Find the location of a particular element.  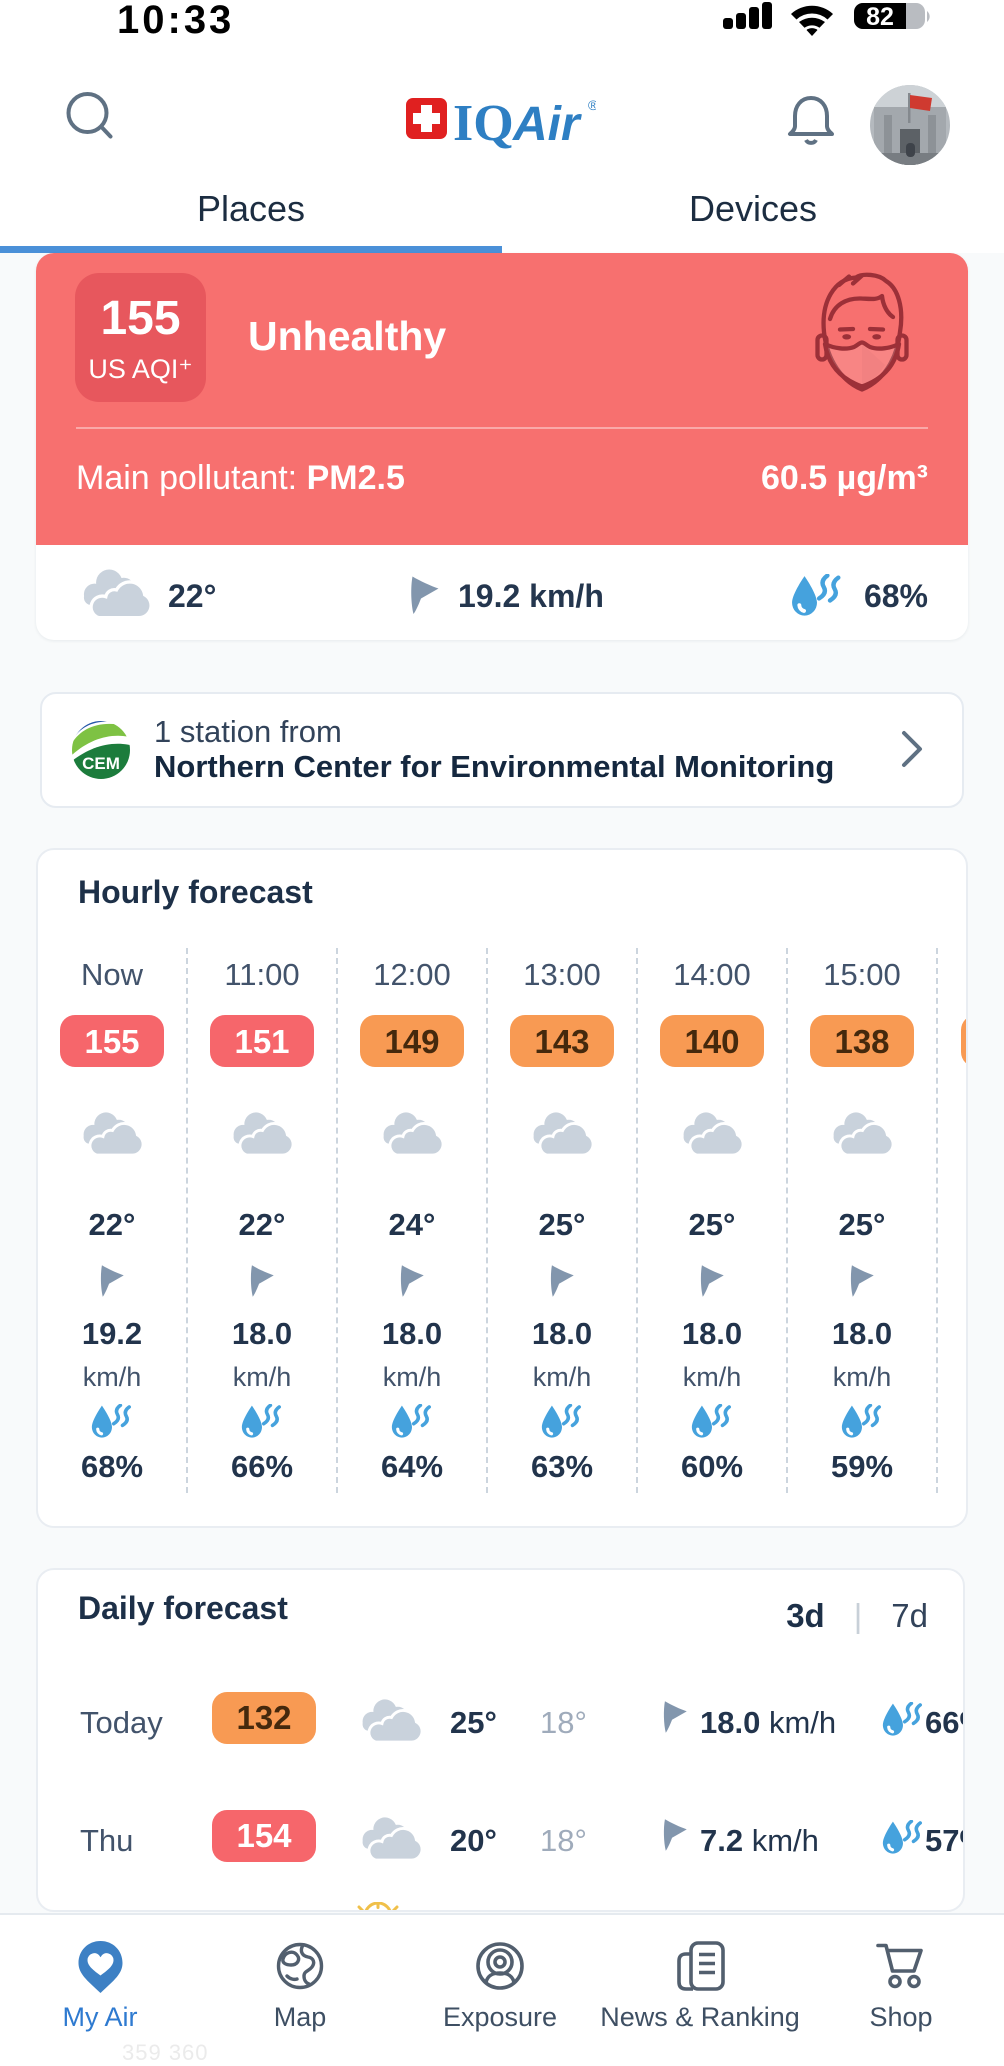

svg-text: CEM is located at coordinates (101, 763).